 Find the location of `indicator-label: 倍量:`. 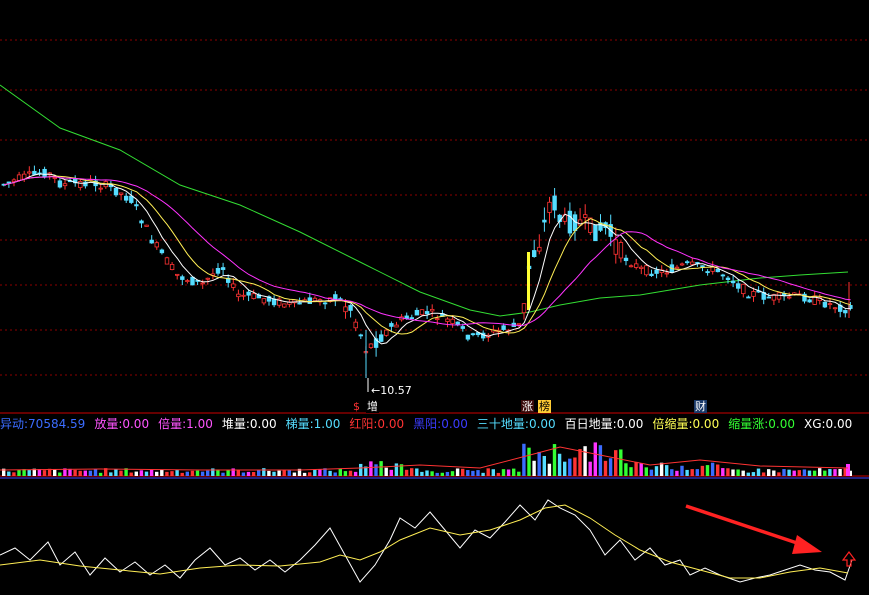

indicator-label: 倍量: is located at coordinates (172, 424).